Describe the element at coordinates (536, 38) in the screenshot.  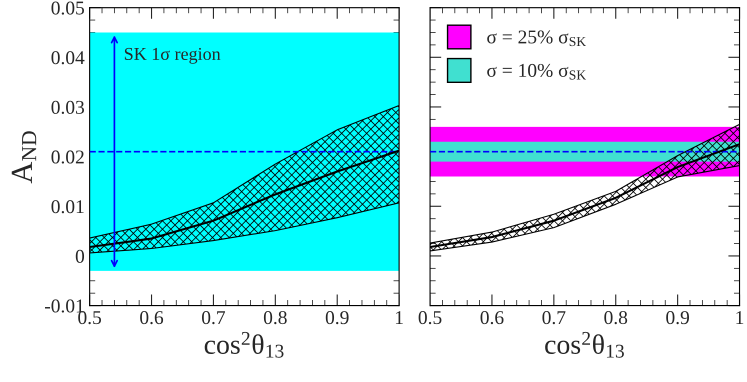
I see `legend-label: σ = 25% σ$_{SK}$` at that location.